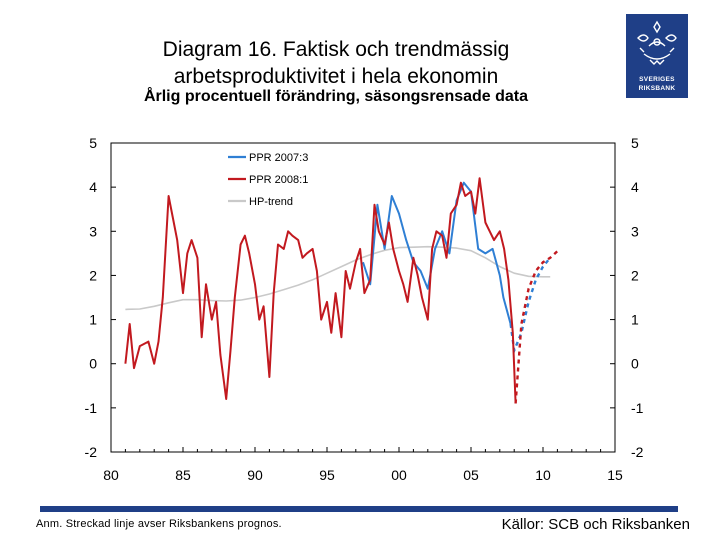  I want to click on y-tick-label-left: 2, so click(93, 275).